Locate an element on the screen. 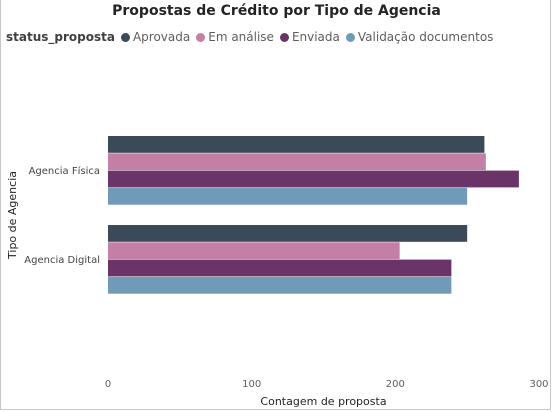  x-tick-label: 100 is located at coordinates (251, 384).